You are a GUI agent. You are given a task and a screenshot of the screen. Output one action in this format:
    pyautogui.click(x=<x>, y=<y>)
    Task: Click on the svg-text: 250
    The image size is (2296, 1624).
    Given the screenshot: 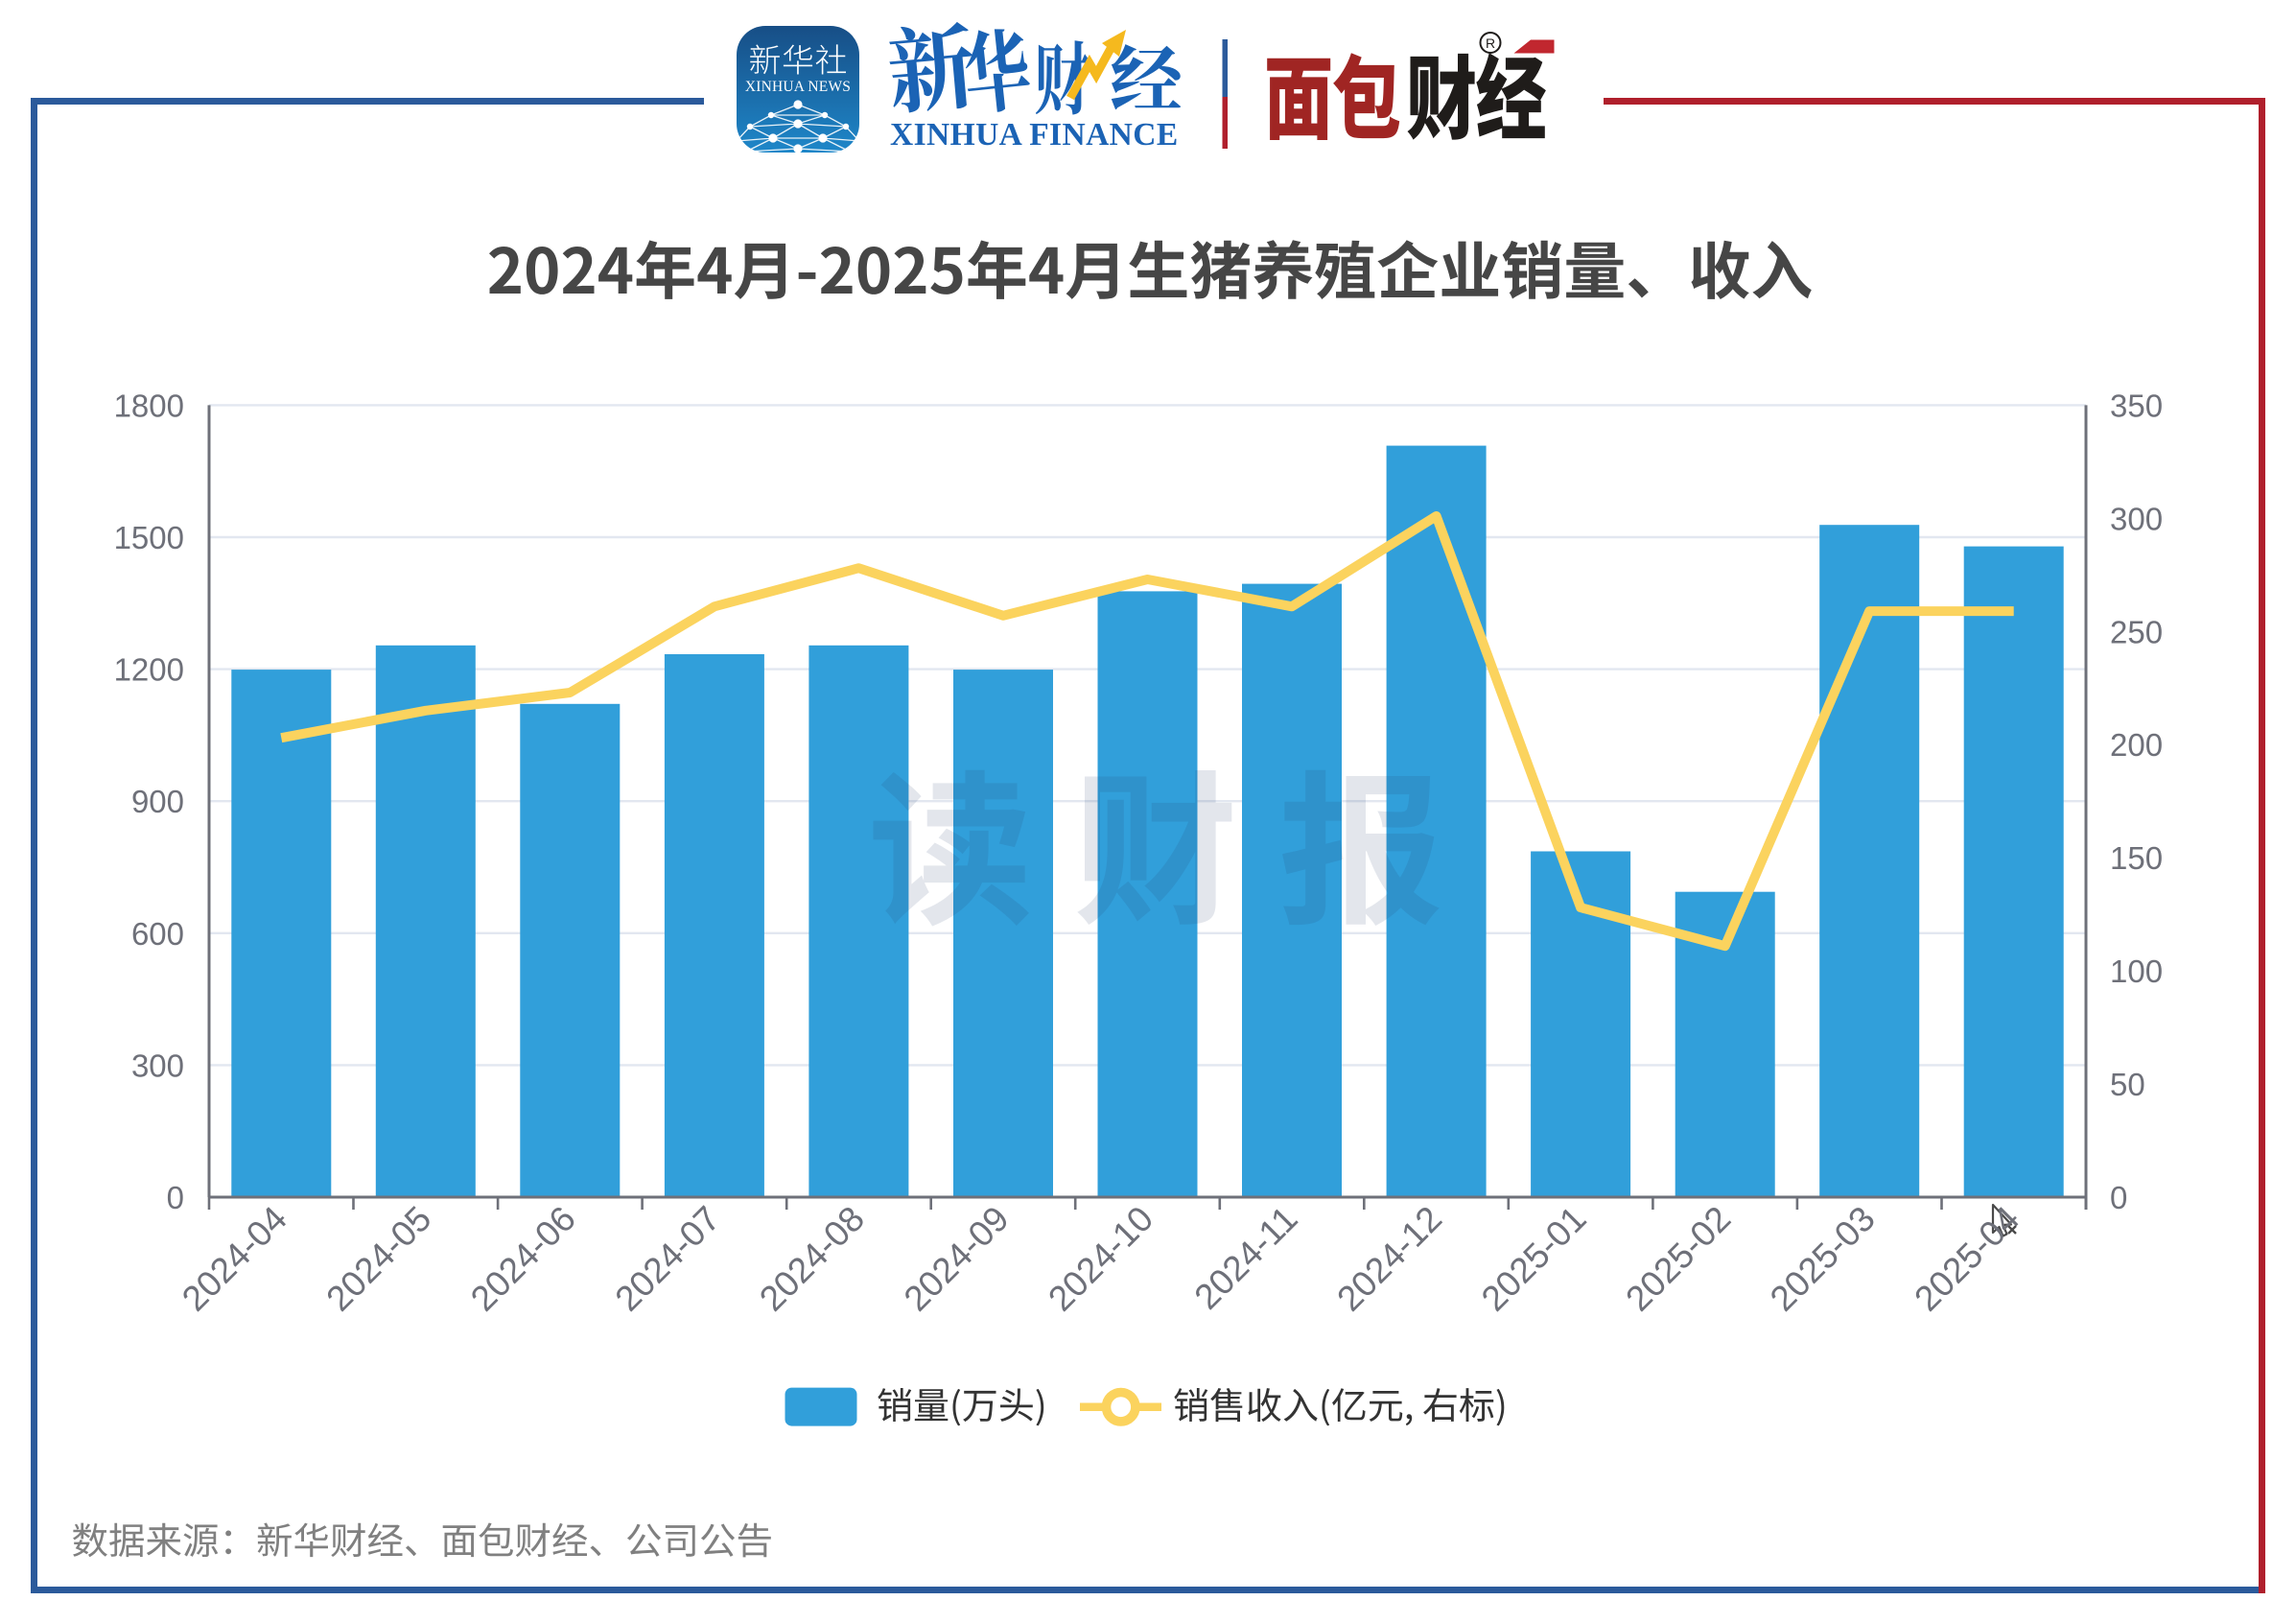 What is the action you would take?
    pyautogui.click(x=2136, y=631)
    